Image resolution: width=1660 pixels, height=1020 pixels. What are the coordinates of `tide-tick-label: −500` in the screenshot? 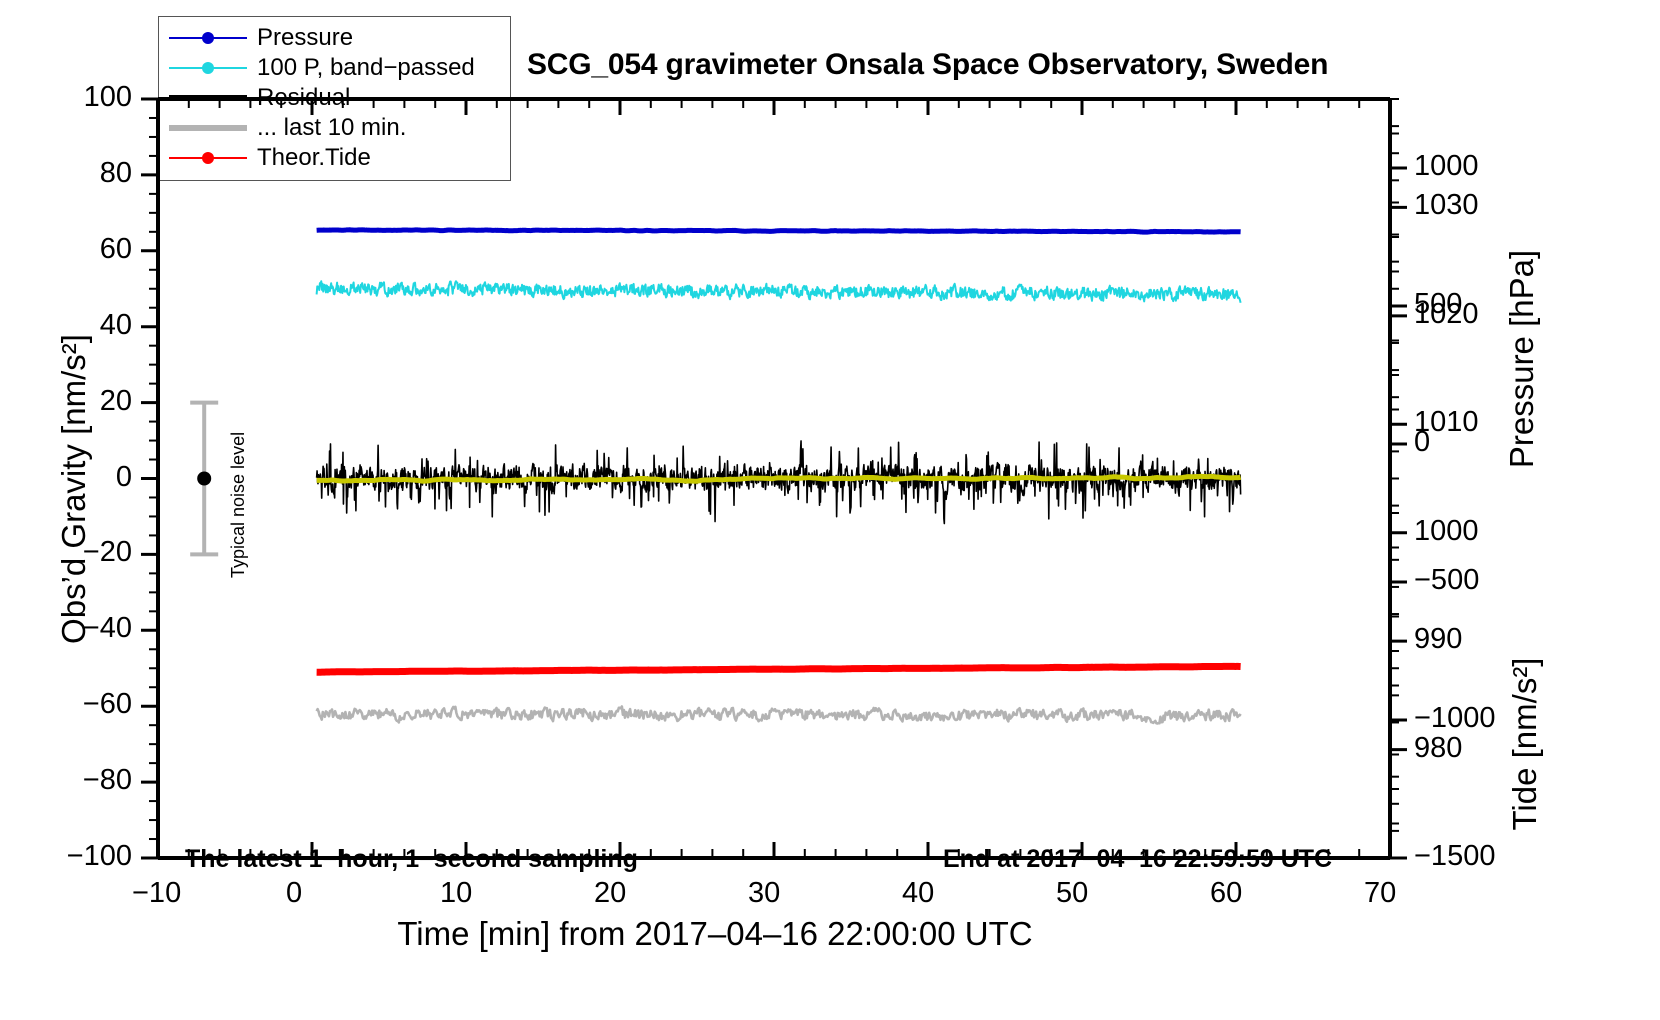 It's located at (1447, 580).